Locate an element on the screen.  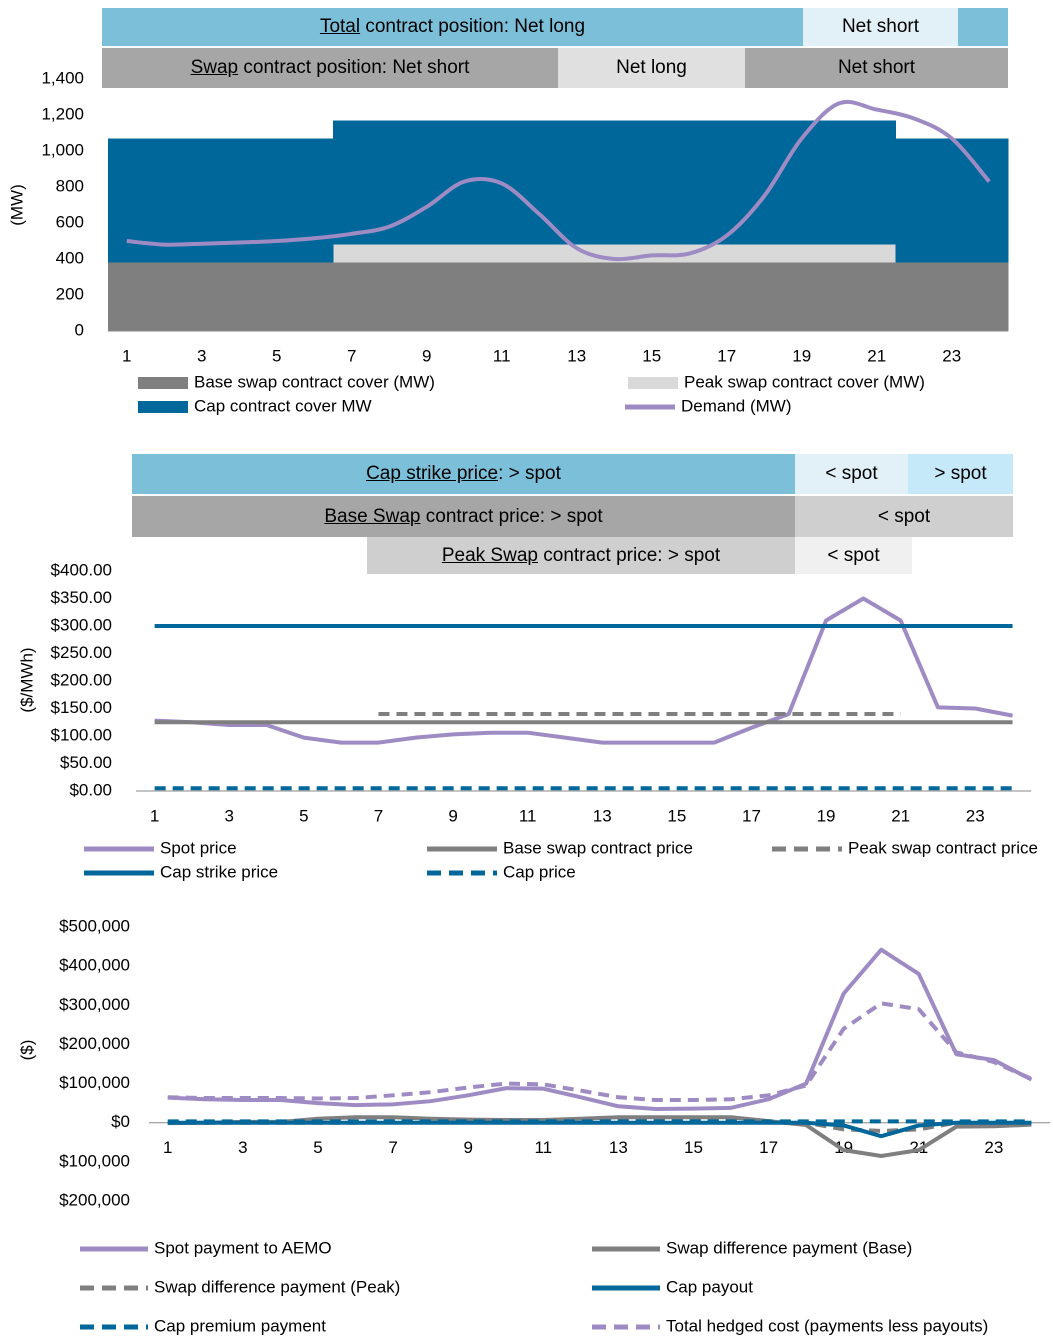
y-tick-label: 400 is located at coordinates (70, 257).